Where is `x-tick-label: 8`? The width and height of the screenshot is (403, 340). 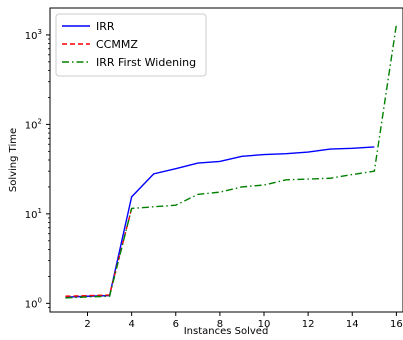
x-tick-label: 8 is located at coordinates (220, 324).